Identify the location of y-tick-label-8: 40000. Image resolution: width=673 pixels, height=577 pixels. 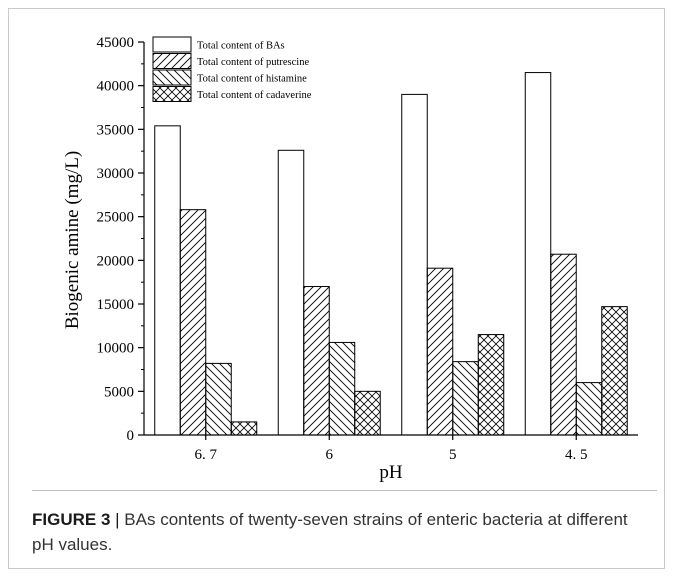
(116, 87).